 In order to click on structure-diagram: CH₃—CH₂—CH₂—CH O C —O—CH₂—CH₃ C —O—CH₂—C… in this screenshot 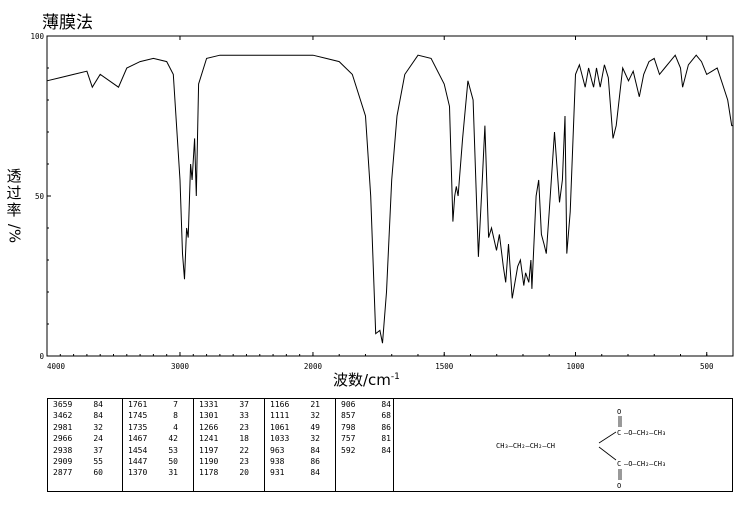, I will do `click(581, 449)`.